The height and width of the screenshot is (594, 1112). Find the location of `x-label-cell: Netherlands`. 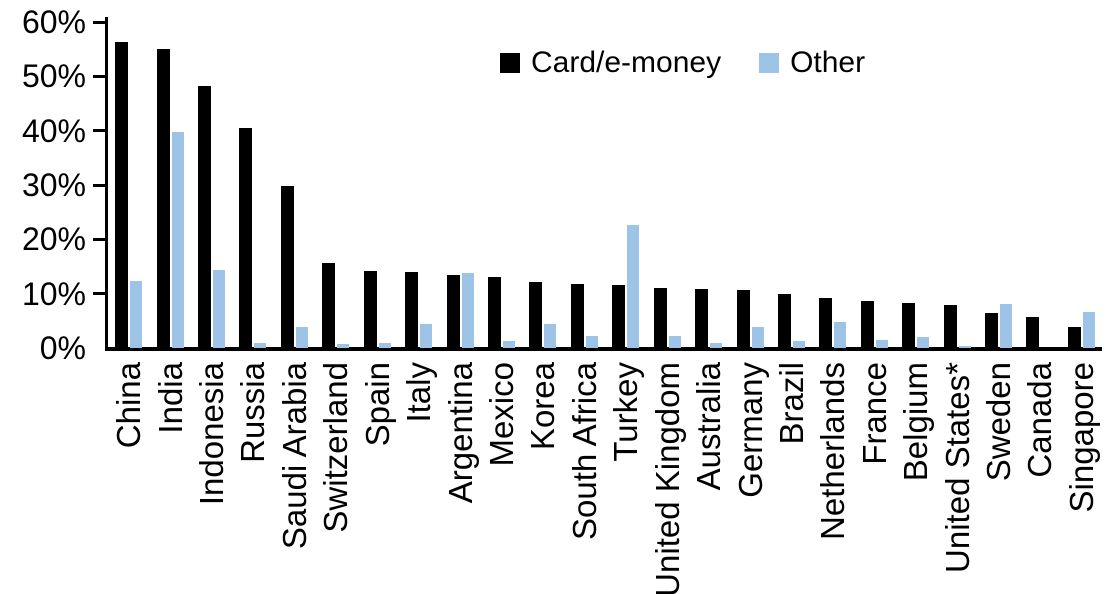

x-label-cell: Netherlands is located at coordinates (832, 477).